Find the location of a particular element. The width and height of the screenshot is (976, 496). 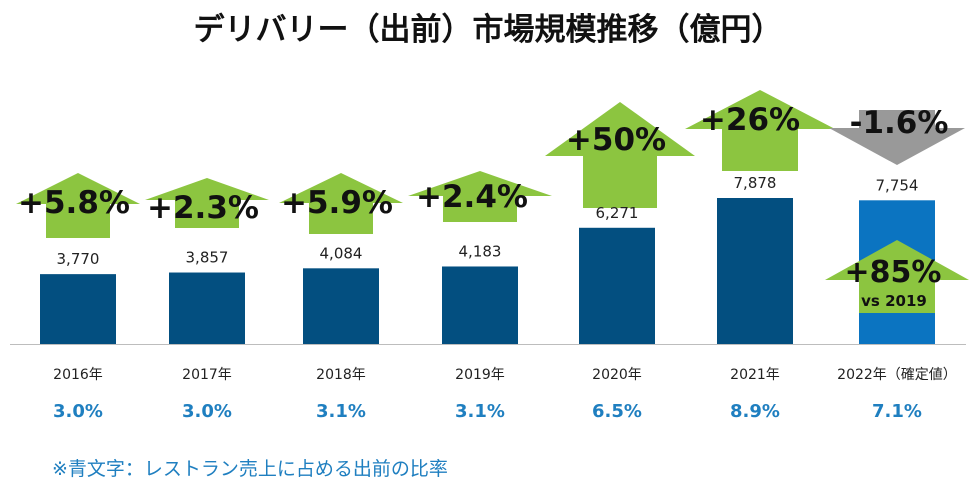

growth-label: +2.4% is located at coordinates (472, 197).